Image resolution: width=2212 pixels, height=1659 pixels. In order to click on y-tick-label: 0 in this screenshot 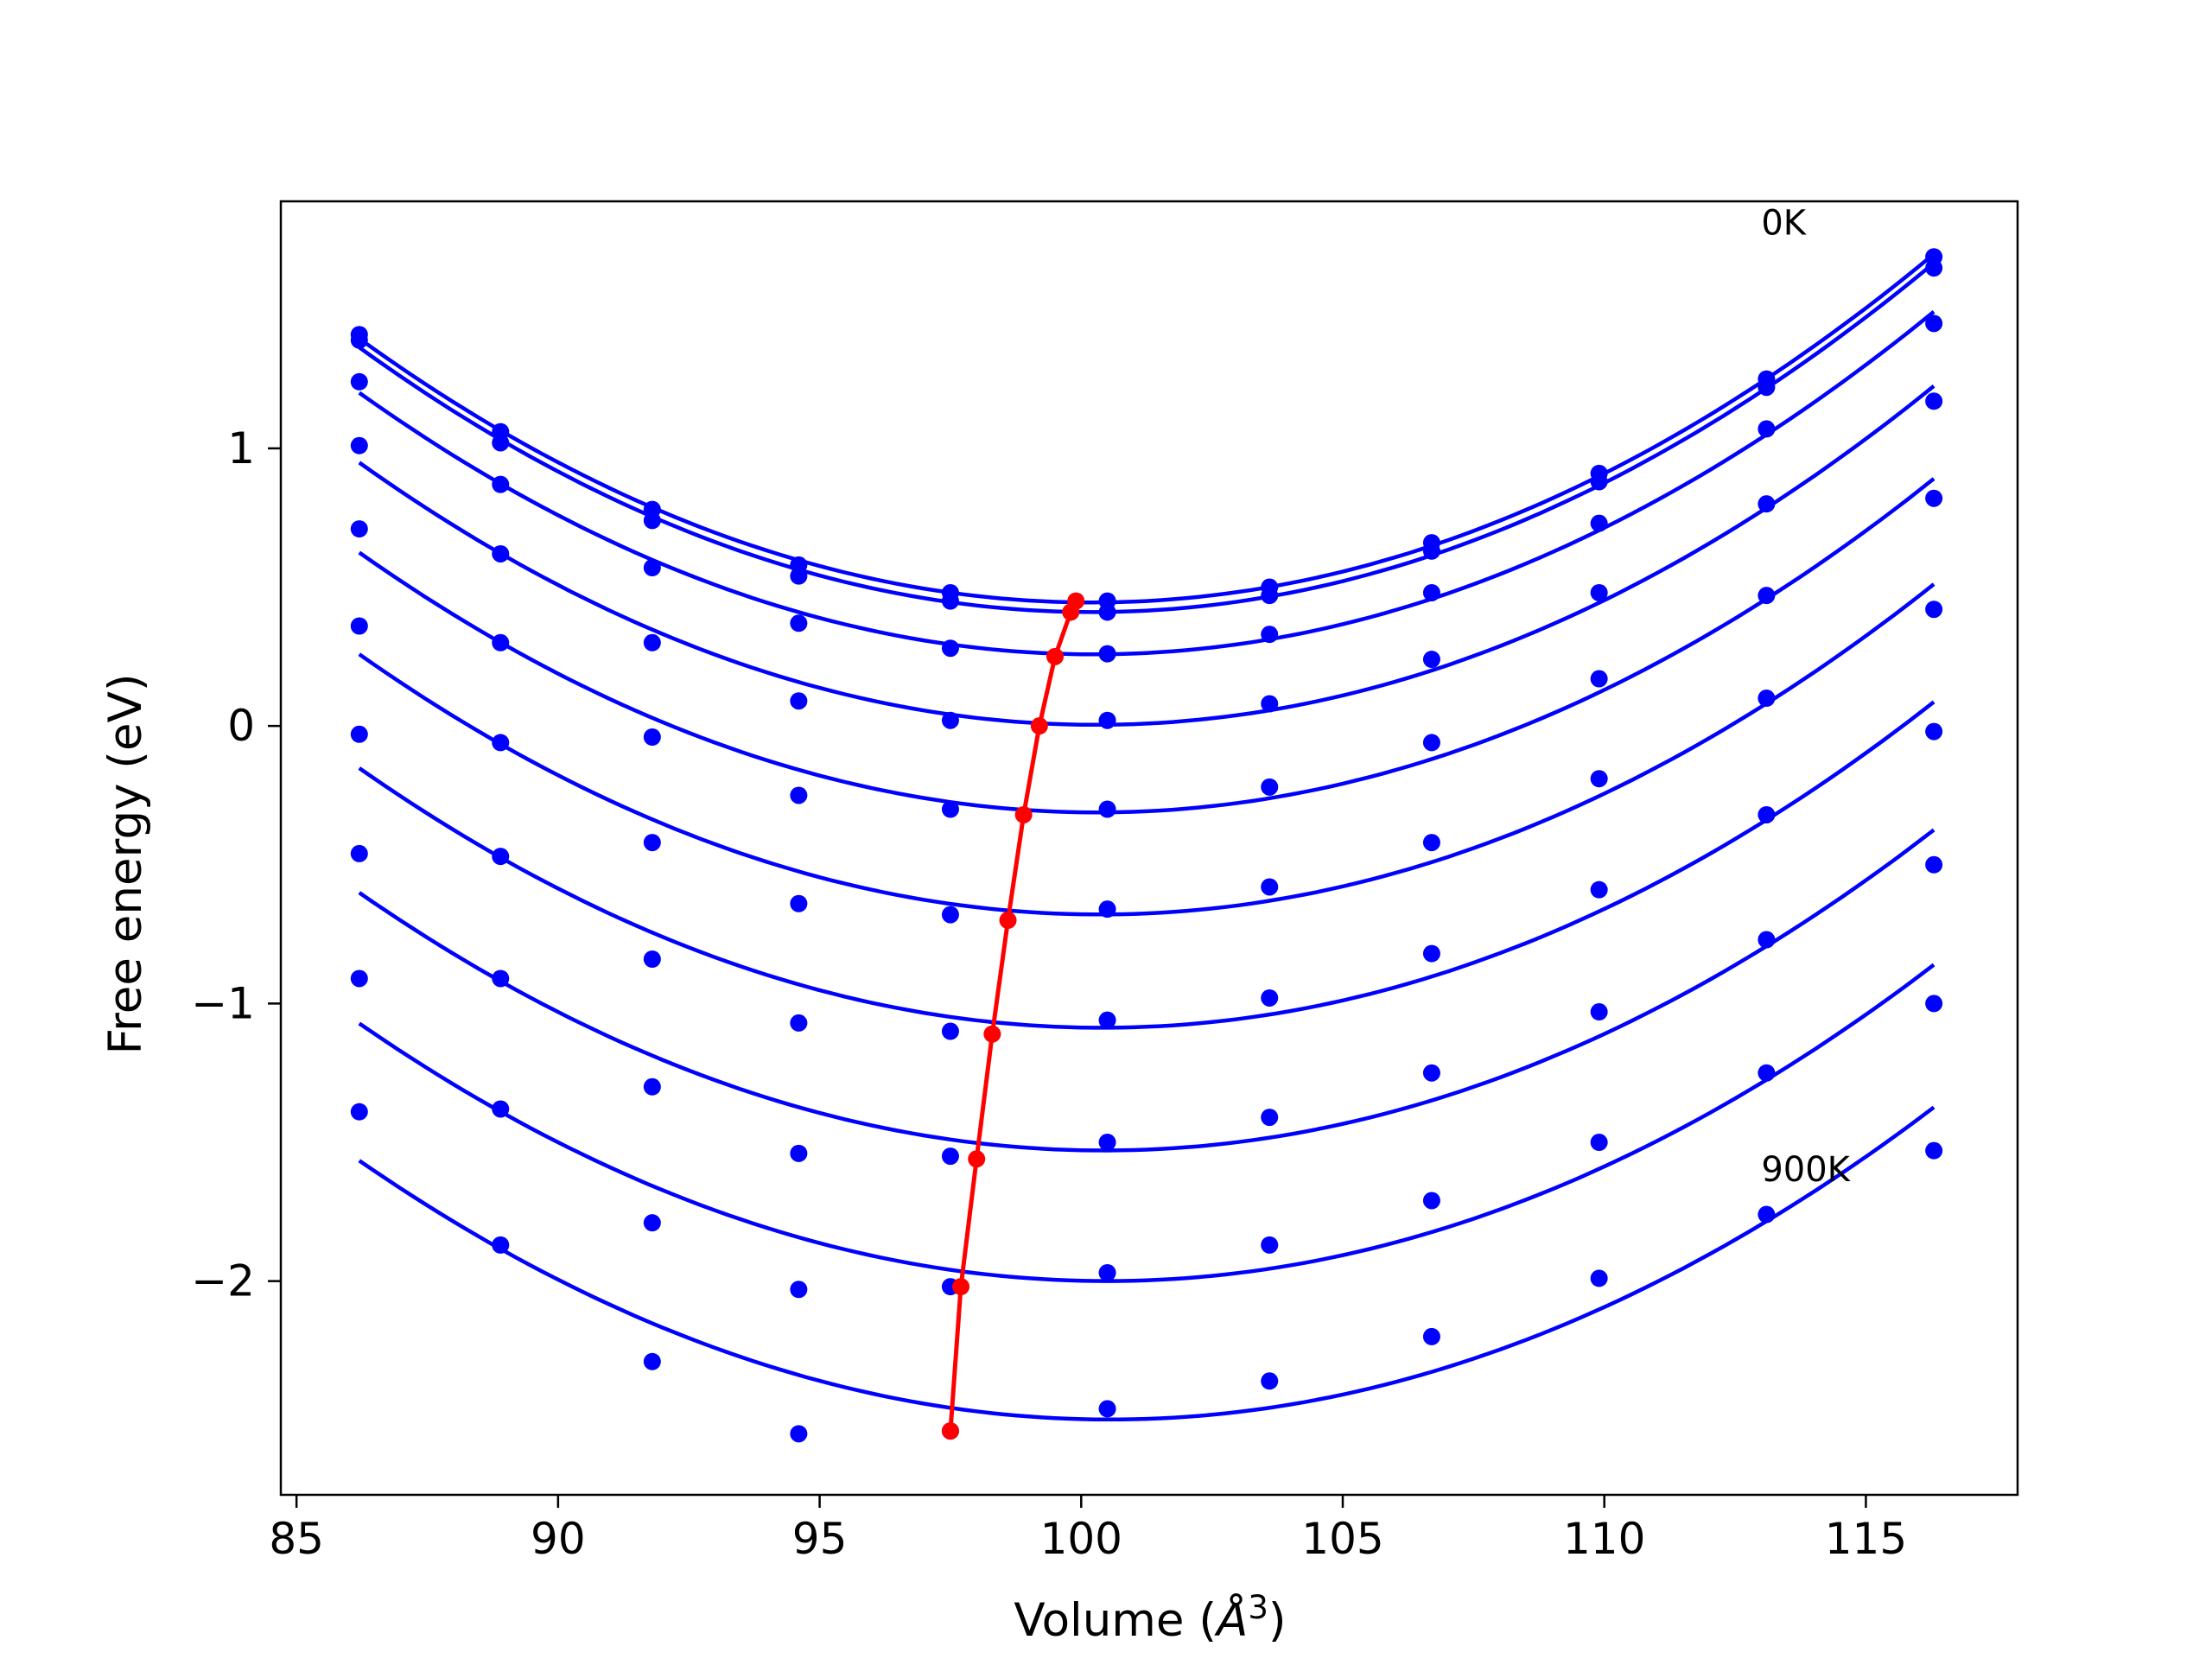, I will do `click(241, 726)`.